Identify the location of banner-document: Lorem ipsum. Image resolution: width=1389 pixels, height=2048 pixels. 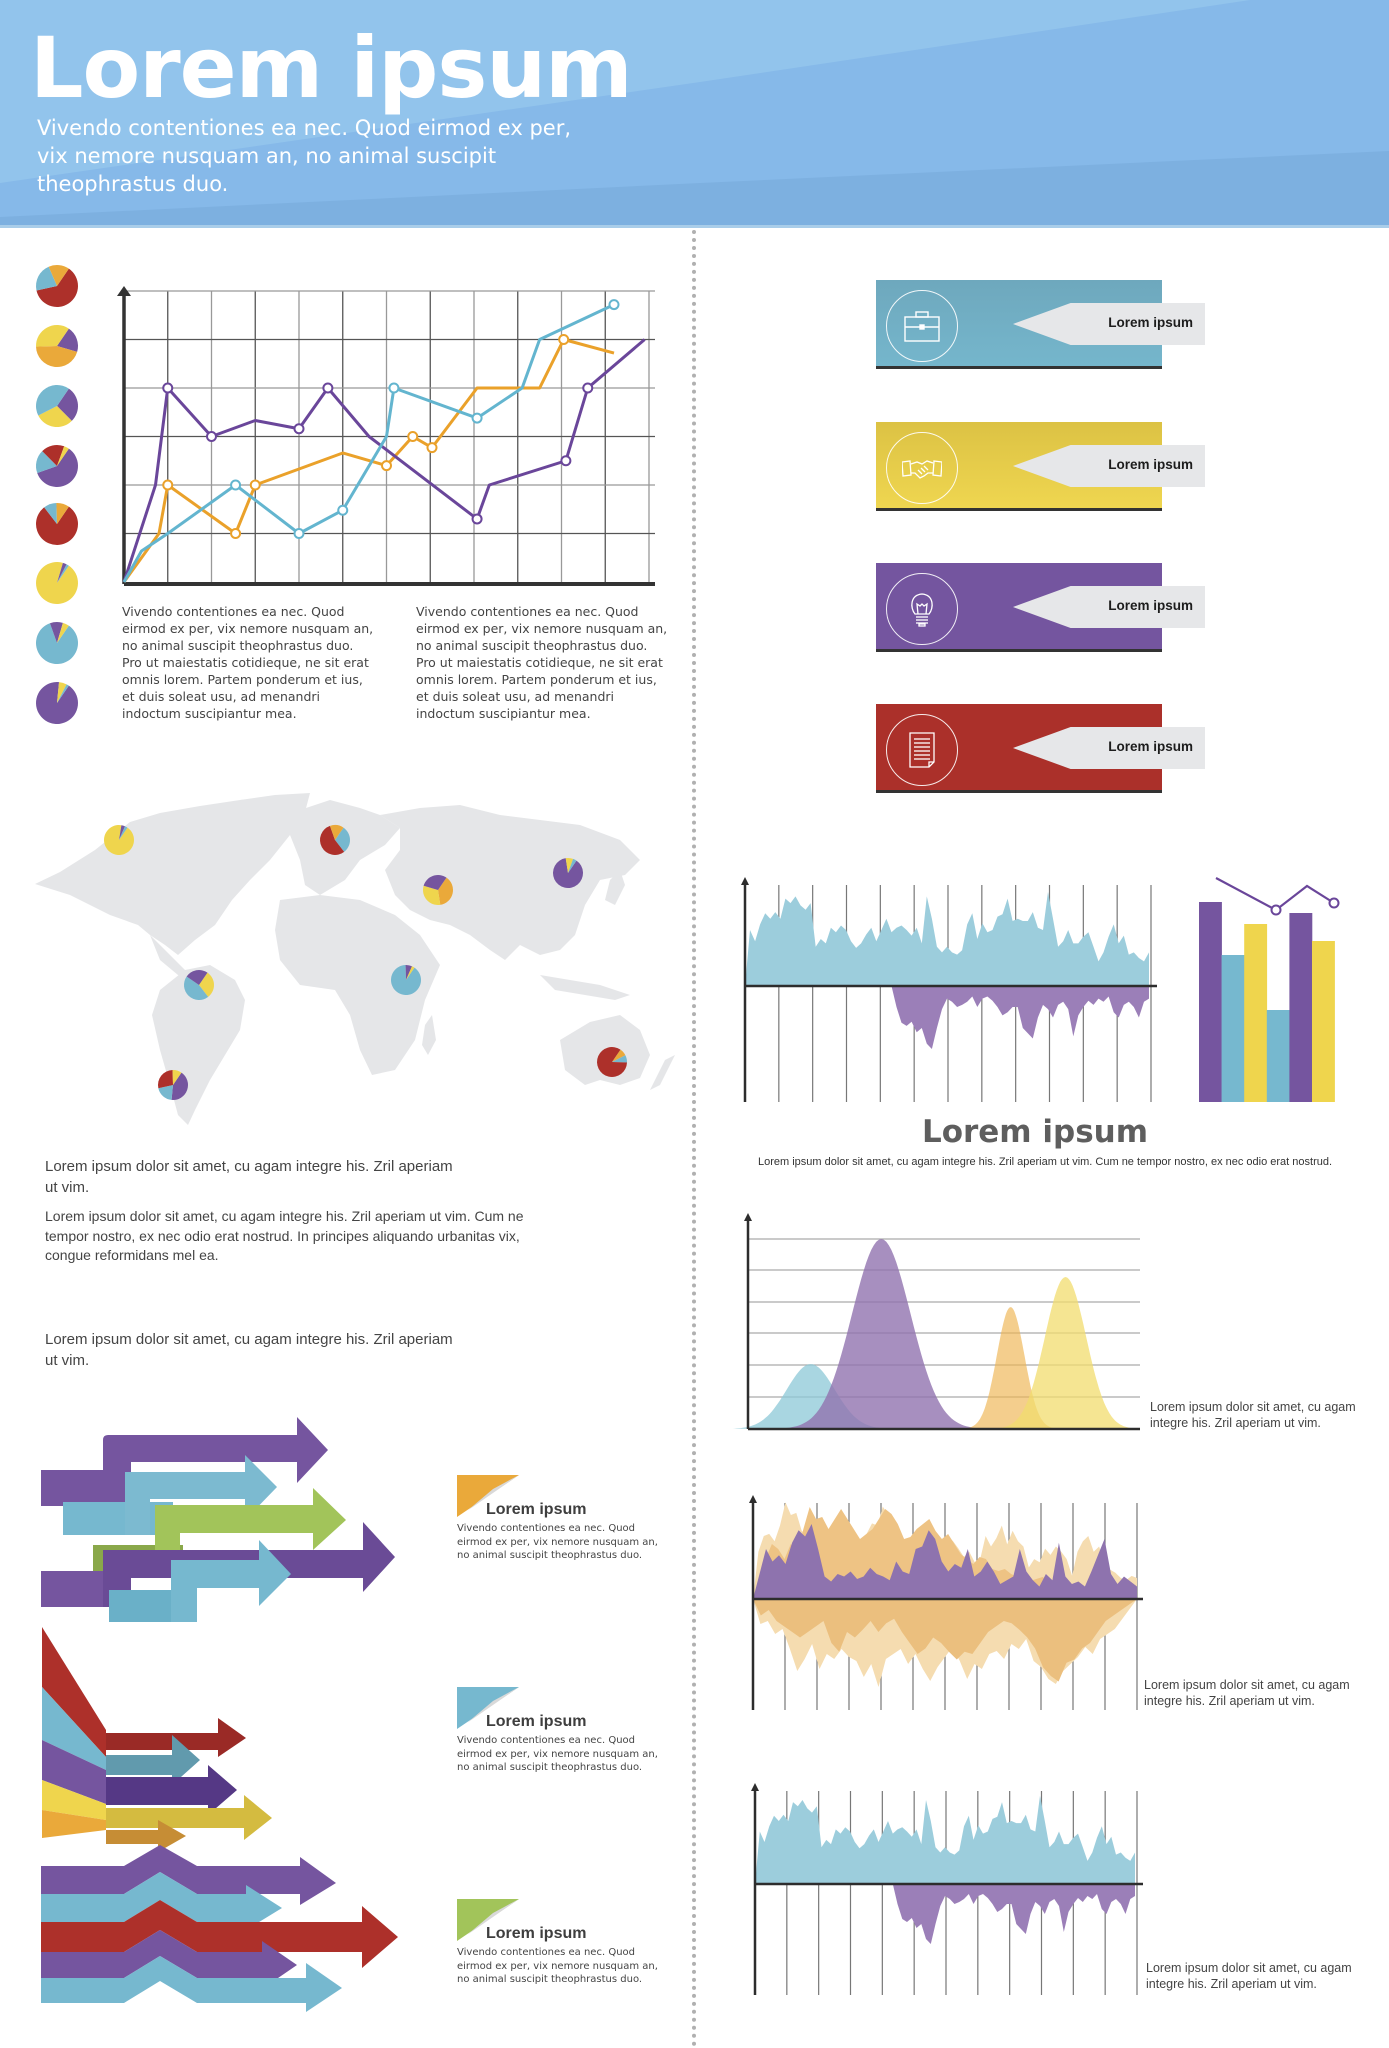
(1040, 748).